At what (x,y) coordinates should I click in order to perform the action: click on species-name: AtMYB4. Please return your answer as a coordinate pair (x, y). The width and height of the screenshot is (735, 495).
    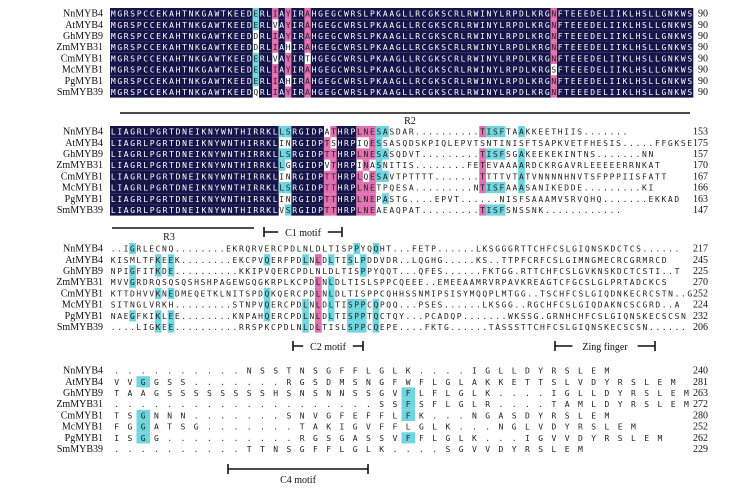
    Looking at the image, I should click on (84, 260).